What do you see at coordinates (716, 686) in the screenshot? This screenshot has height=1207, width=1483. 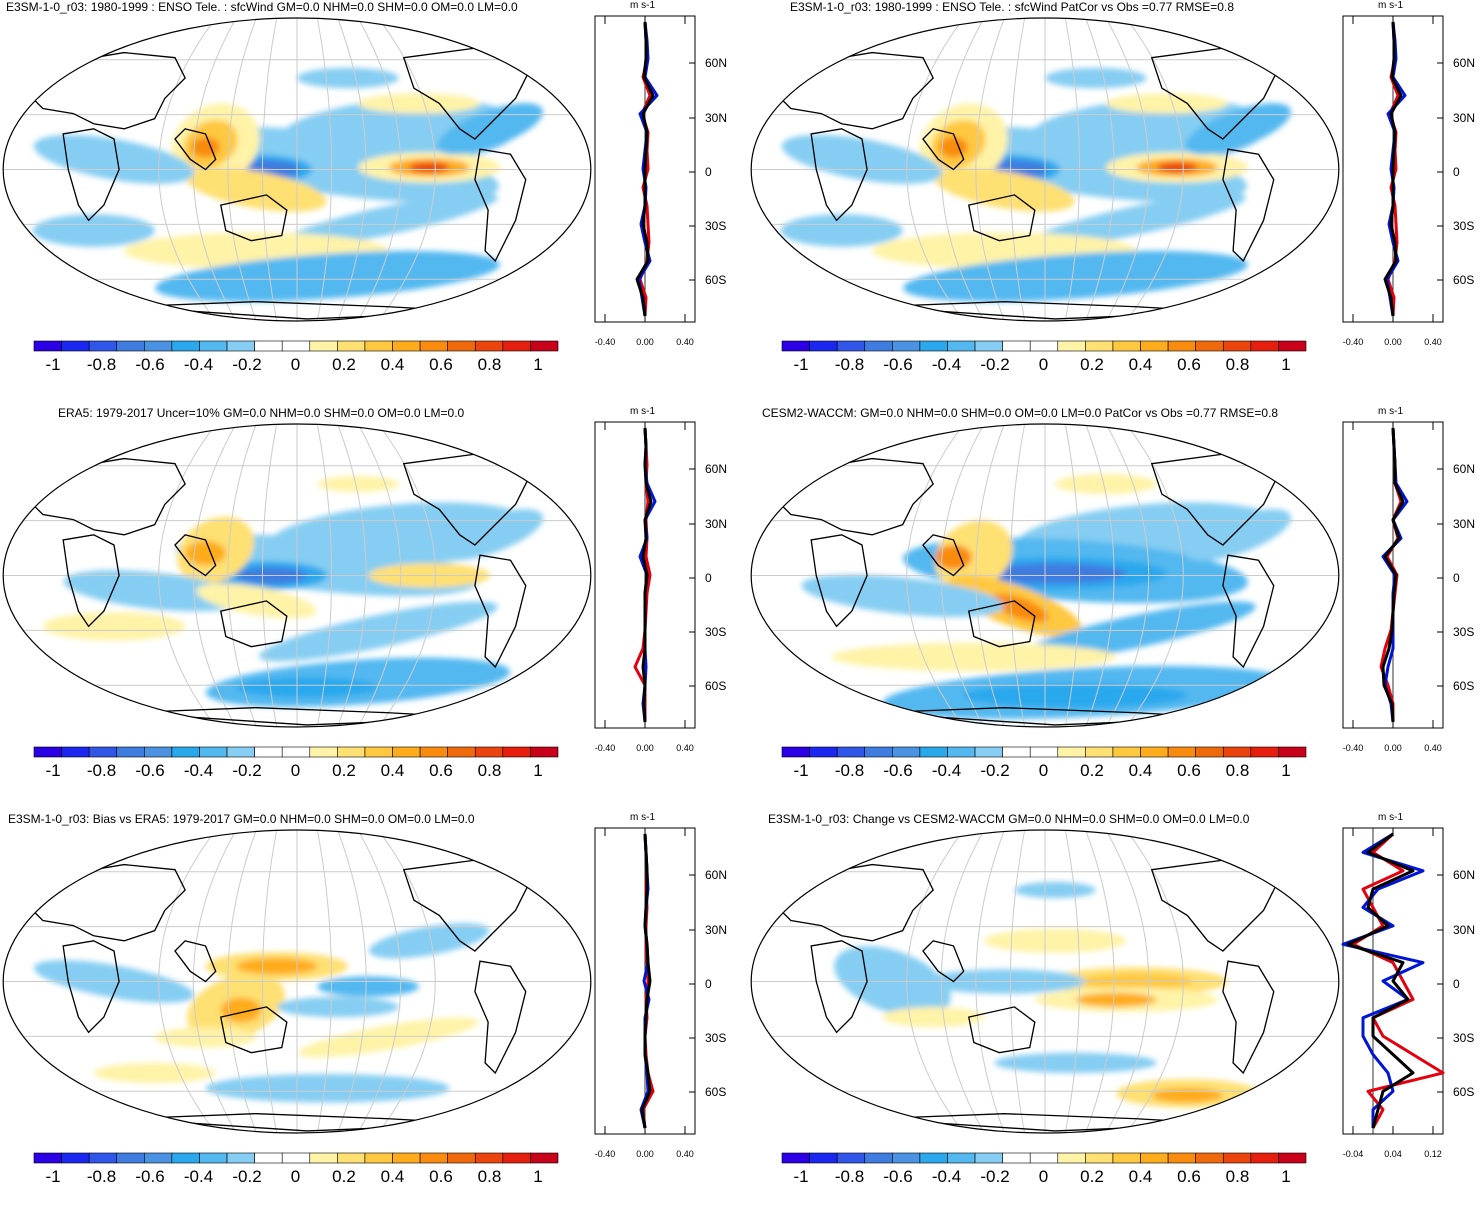 I see `latitude-label: 60S` at bounding box center [716, 686].